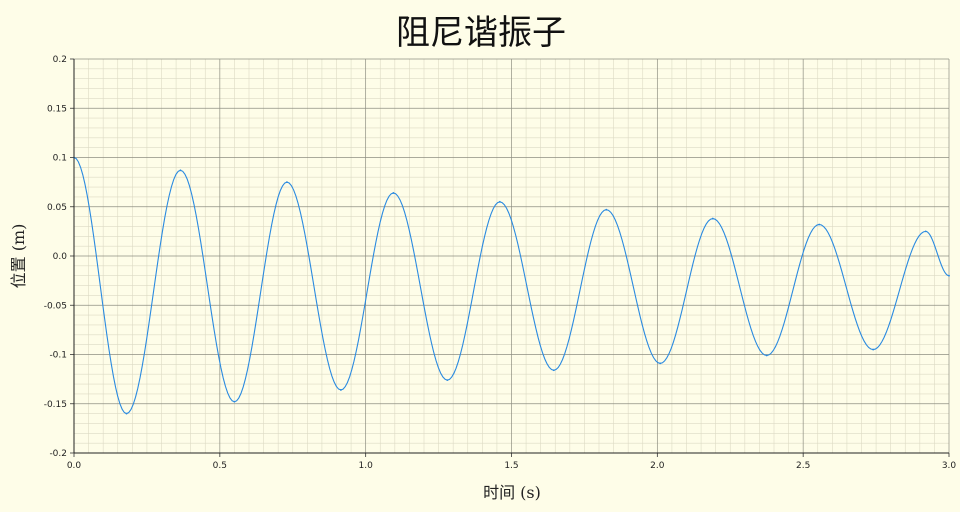 The image size is (960, 512). I want to click on x-tick-label: 2.5, so click(803, 466).